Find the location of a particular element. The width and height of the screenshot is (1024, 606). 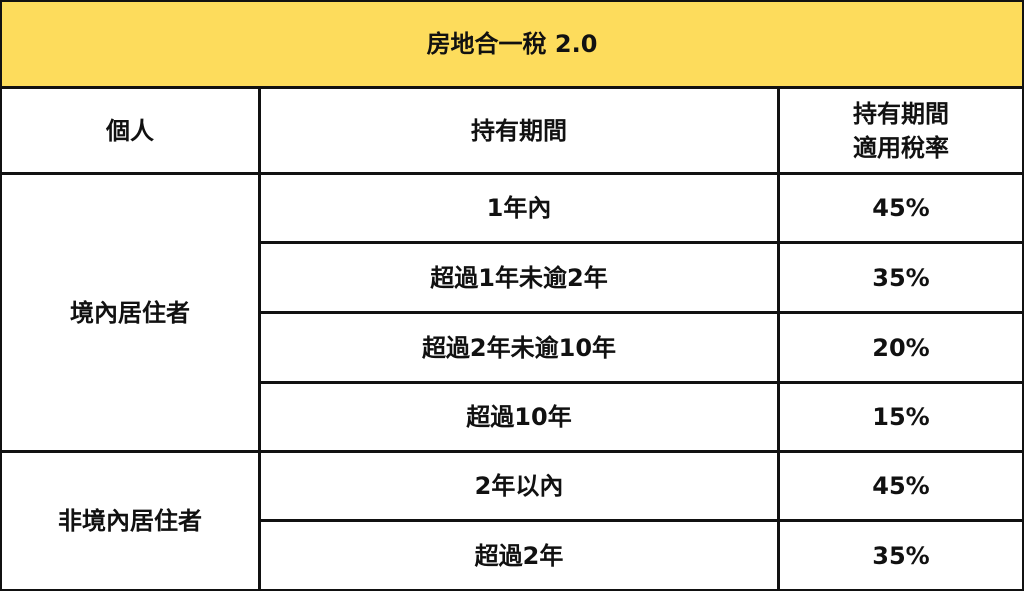

header-tax-rate: 持有期間 適用稅率 is located at coordinates (901, 130).